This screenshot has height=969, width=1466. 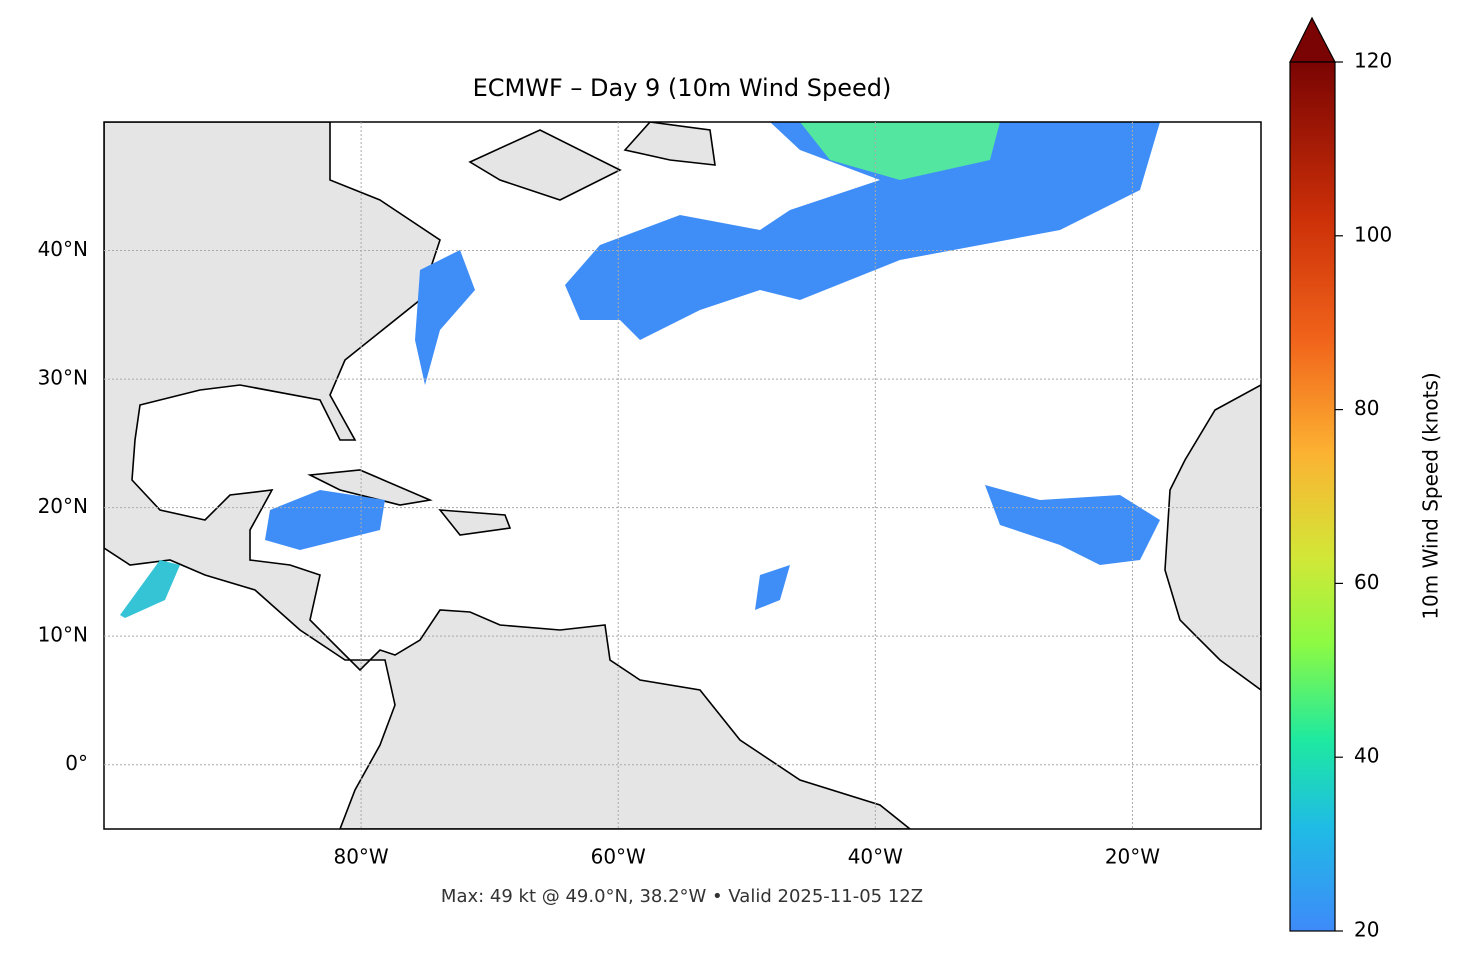 I want to click on colorbar-tick-label: 80, so click(x=1366, y=408).